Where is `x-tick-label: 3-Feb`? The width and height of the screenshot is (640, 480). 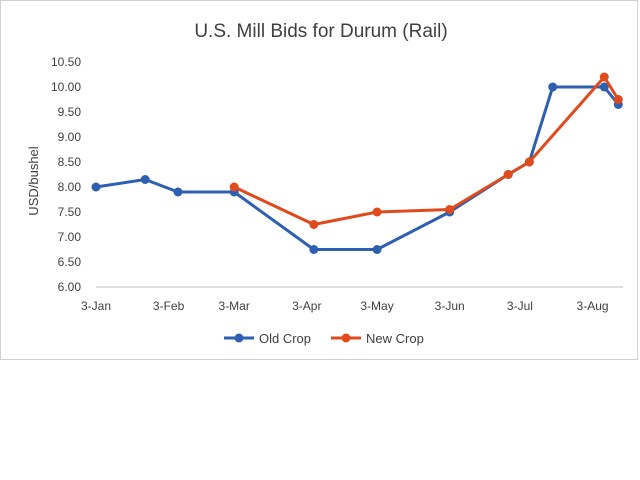 x-tick-label: 3-Feb is located at coordinates (169, 306).